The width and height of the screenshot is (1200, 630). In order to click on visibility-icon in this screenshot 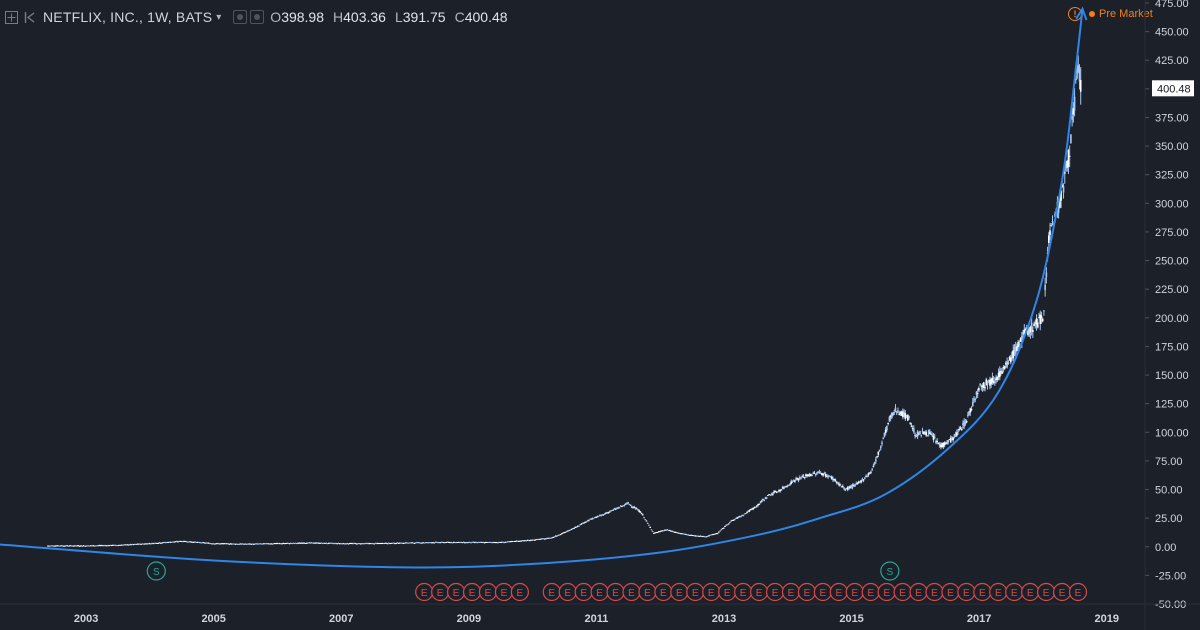, I will do `click(257, 17)`.